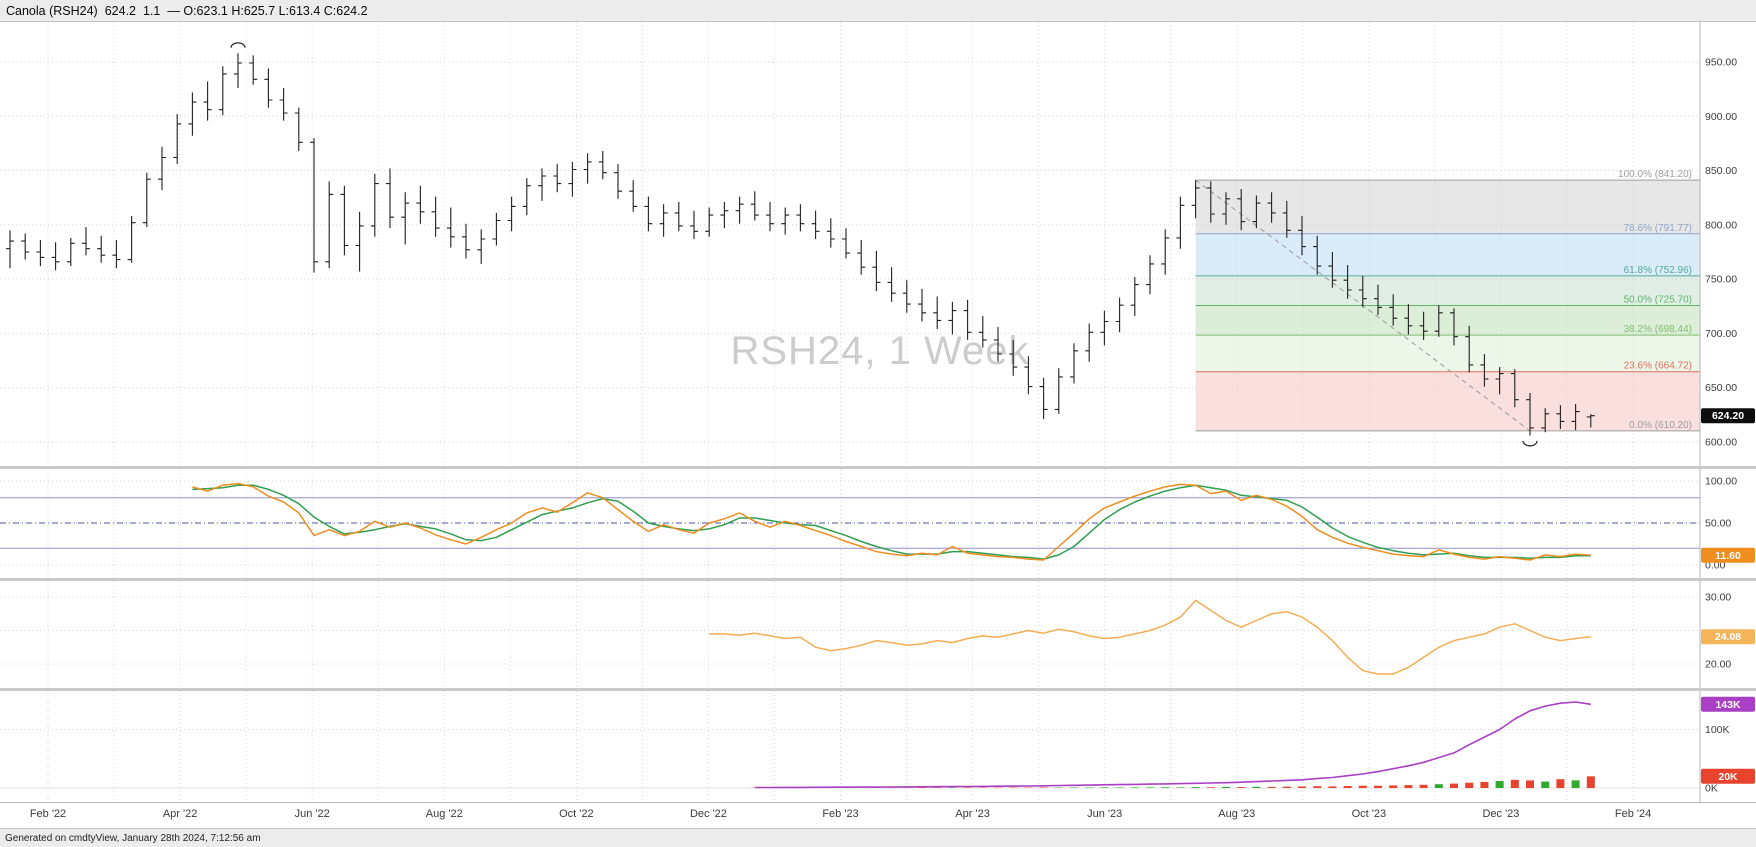 Image resolution: width=1756 pixels, height=847 pixels. Describe the element at coordinates (878, 522) in the screenshot. I see `oscillator-panel: 100.00 50.00 0.00 11.60` at that location.